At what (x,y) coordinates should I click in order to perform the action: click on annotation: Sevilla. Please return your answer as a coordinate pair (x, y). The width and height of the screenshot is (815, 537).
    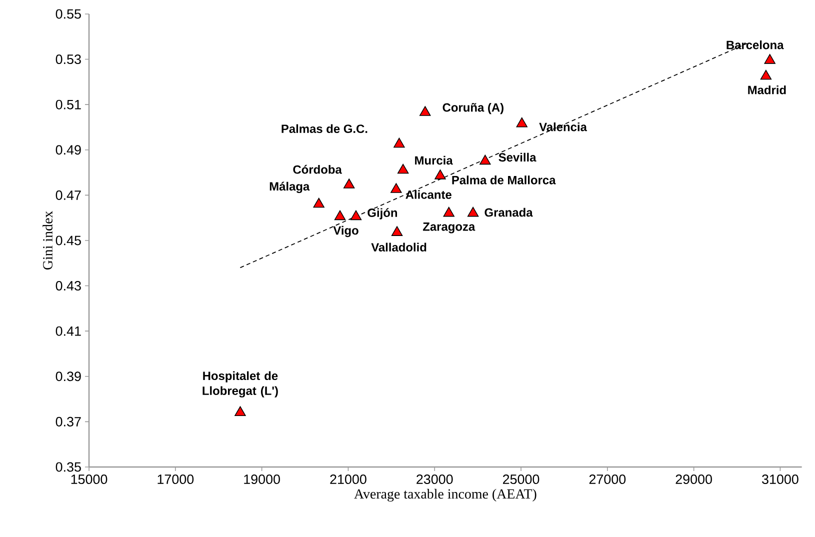
    Looking at the image, I should click on (517, 157).